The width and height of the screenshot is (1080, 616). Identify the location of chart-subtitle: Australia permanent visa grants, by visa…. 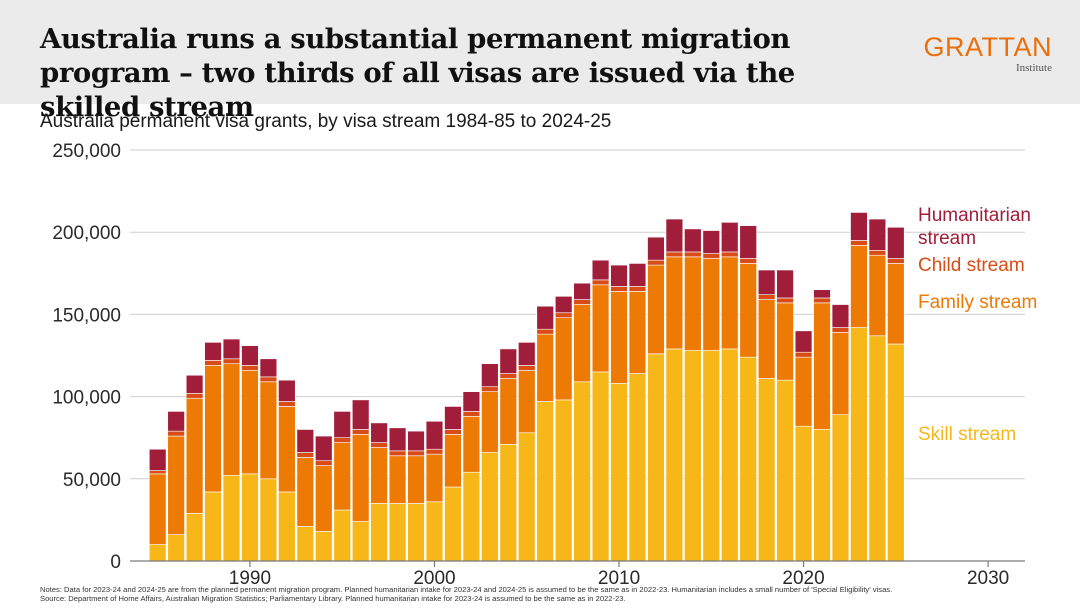
(326, 121).